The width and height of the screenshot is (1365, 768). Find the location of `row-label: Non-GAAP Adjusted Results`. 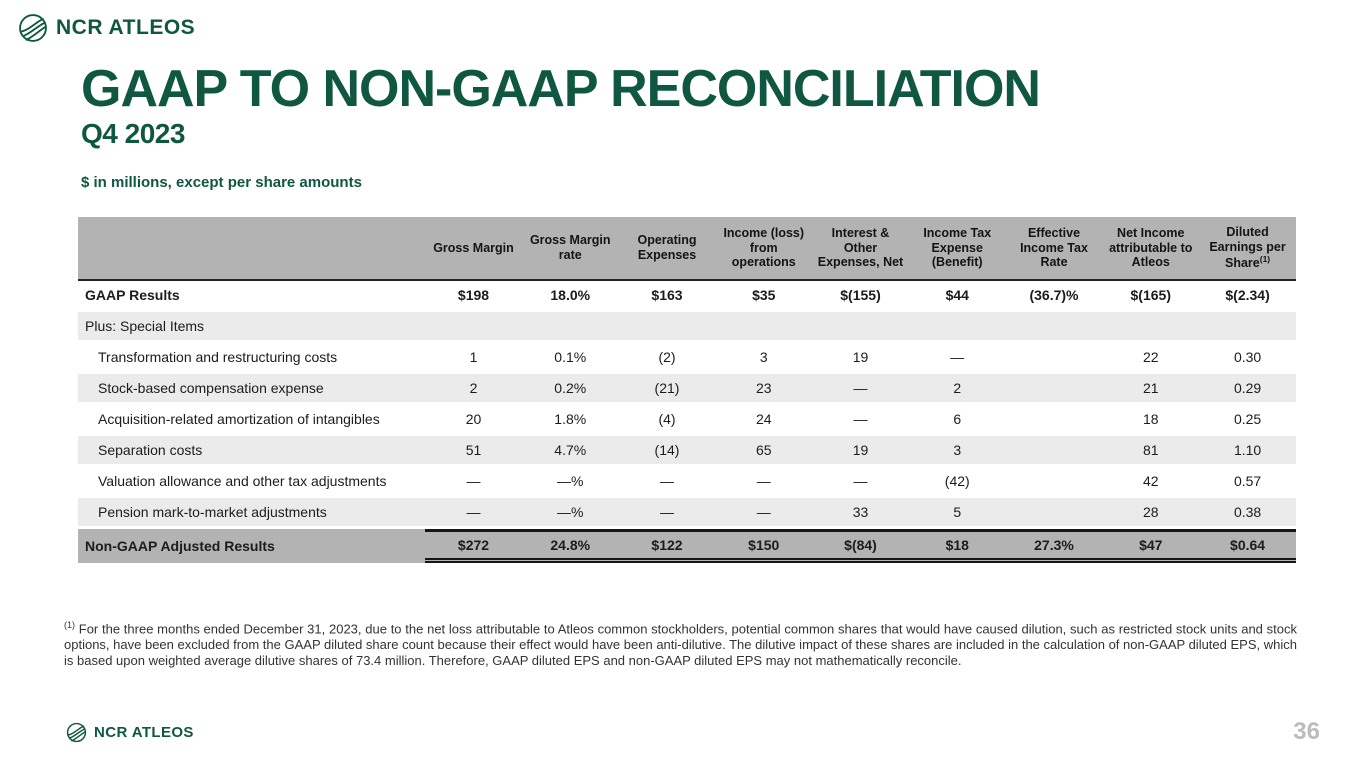

row-label: Non-GAAP Adjusted Results is located at coordinates (252, 546).